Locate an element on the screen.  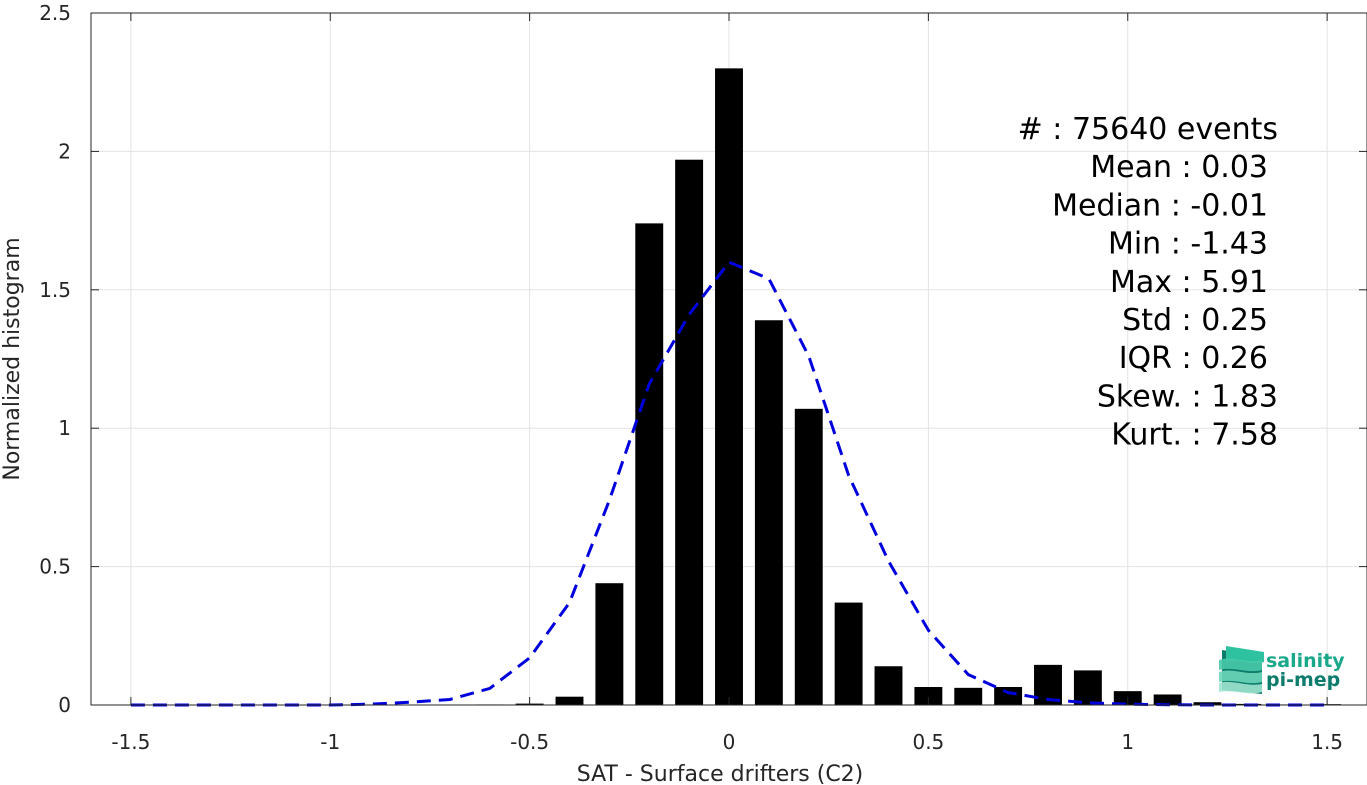
x-tick-labels: -1.5 -1 -0.5 0 0.5 1 1.5 is located at coordinates (727, 742).